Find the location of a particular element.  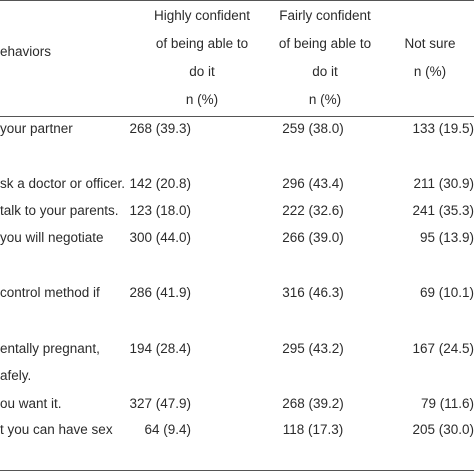

cell-not-sure: 211 (30.9) is located at coordinates (443, 183).